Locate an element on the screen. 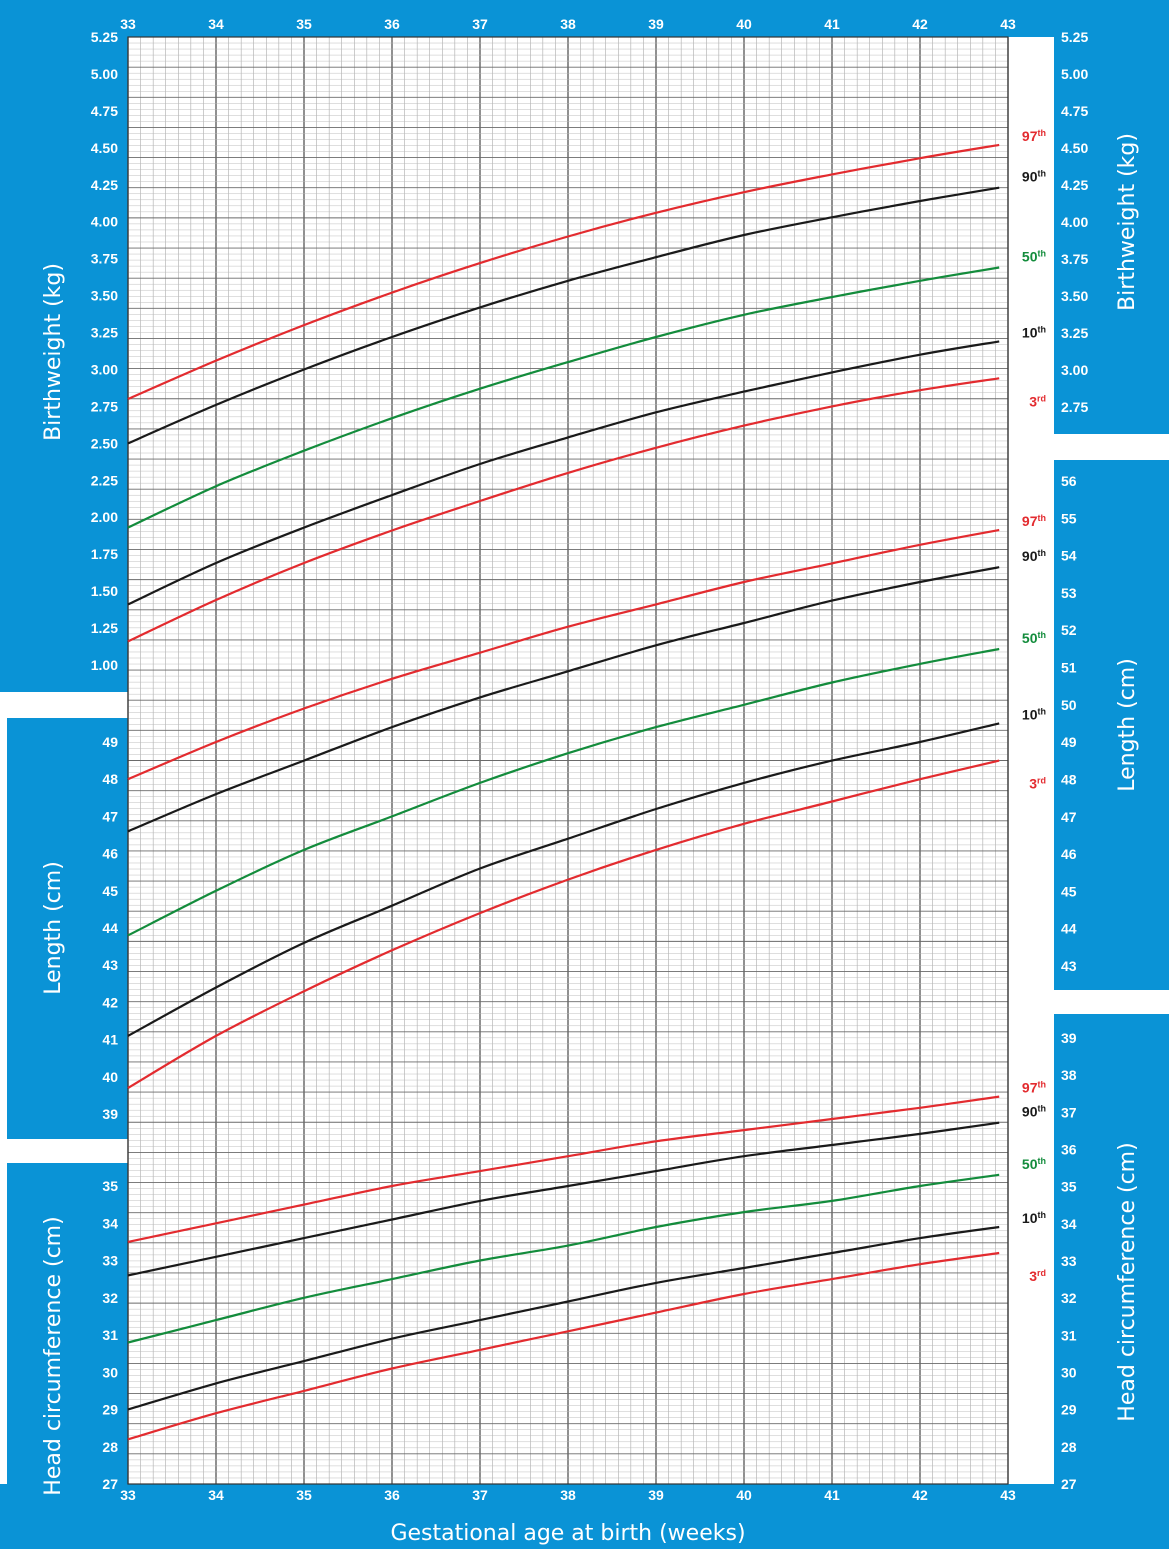  y-tick-left: 32 is located at coordinates (110, 1298).